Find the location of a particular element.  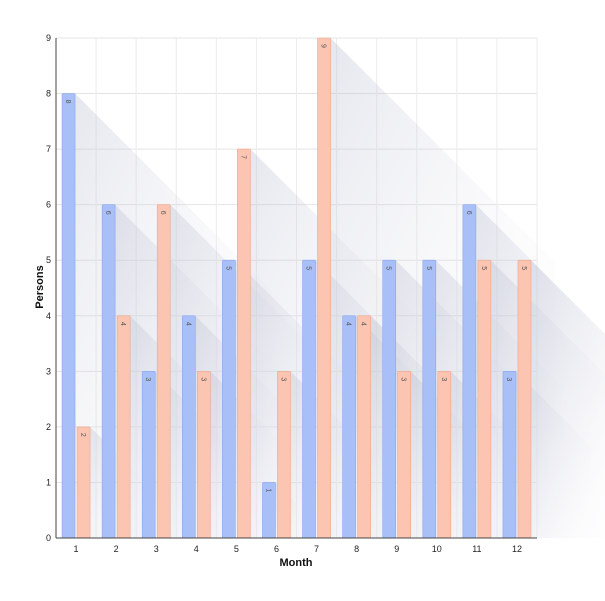

x-tick-label: 7 is located at coordinates (316, 549).